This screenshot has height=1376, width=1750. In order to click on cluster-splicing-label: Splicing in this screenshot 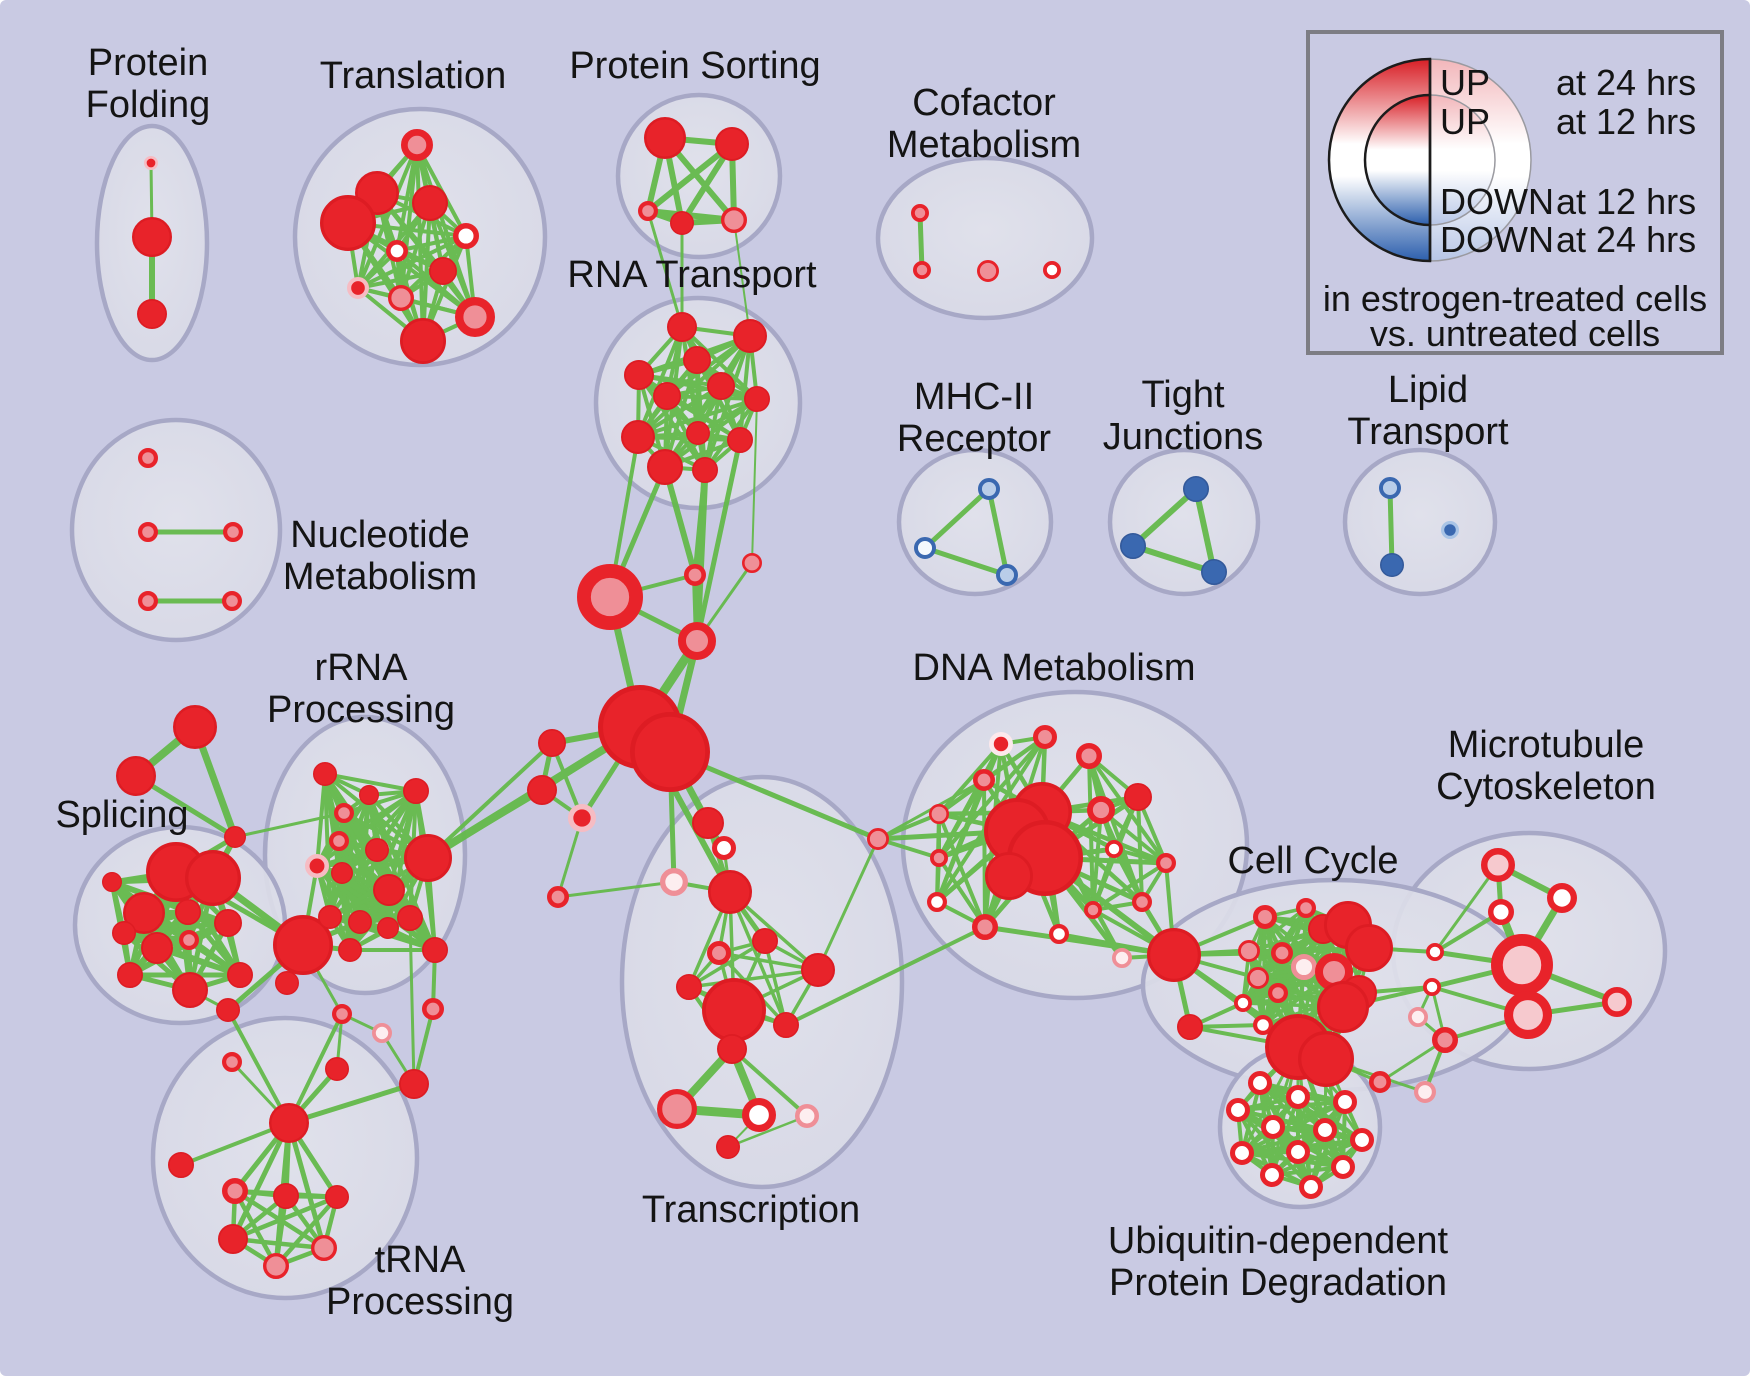, I will do `click(121, 815)`.